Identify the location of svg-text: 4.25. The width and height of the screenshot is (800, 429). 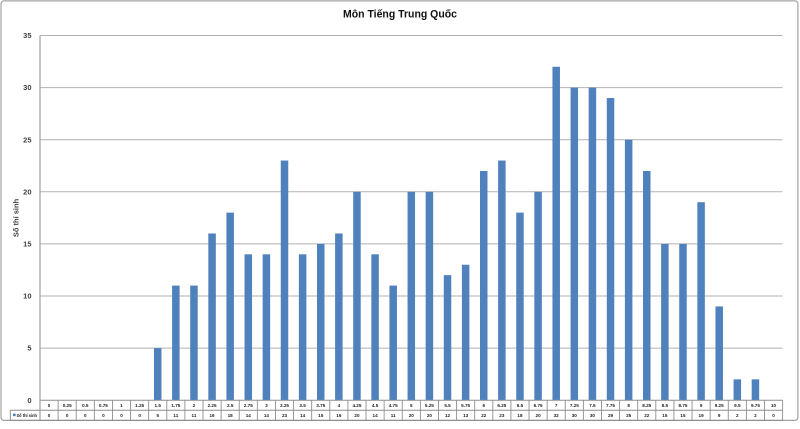
(356, 405).